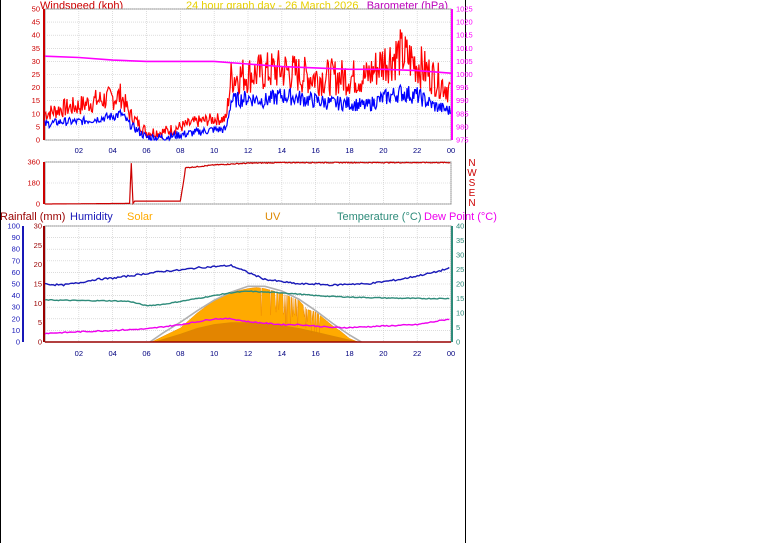  I want to click on temperature-y-tick-label: 30, so click(460, 255).